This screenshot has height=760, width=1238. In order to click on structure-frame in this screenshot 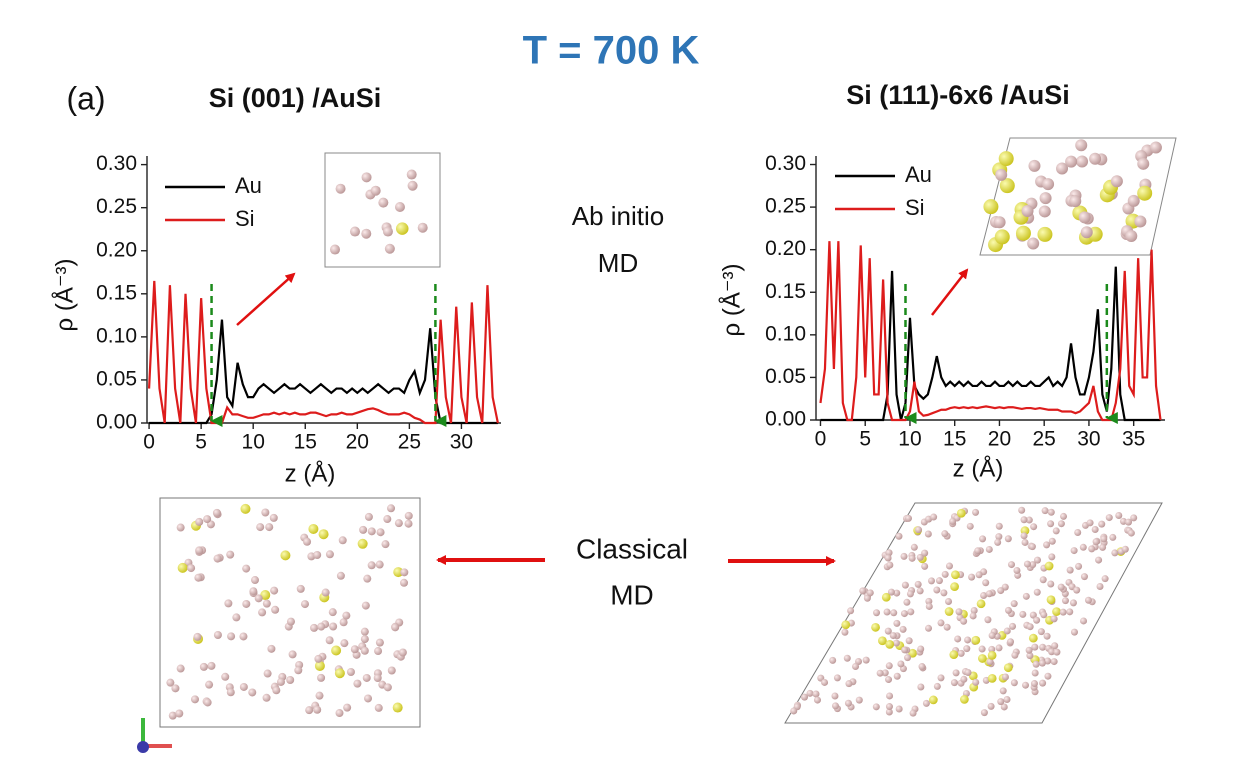, I will do `click(290, 612)`.